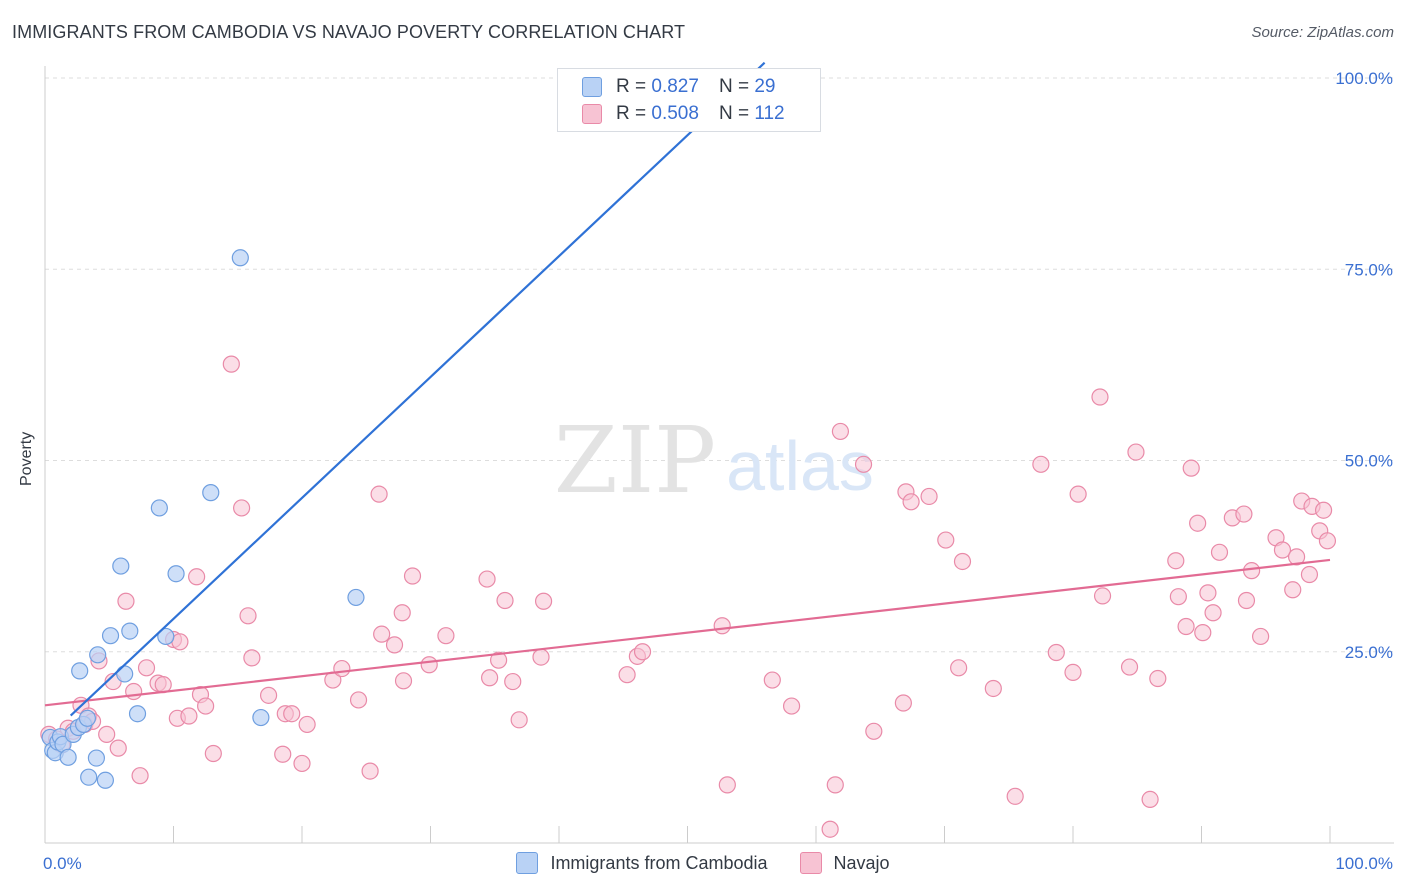 The height and width of the screenshot is (892, 1406). What do you see at coordinates (1369, 652) in the screenshot?
I see `y-tick-label: 25.0%` at bounding box center [1369, 652].